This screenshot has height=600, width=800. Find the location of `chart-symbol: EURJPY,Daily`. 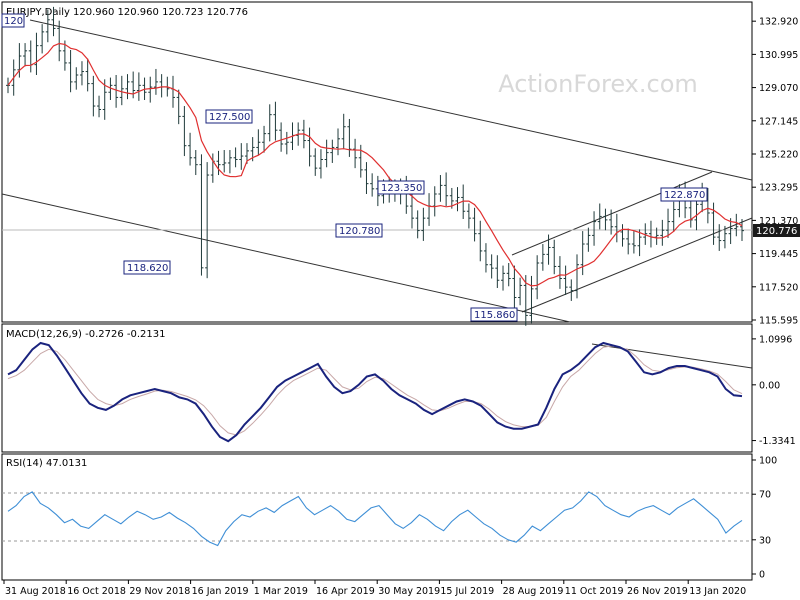

chart-symbol: EURJPY,Daily is located at coordinates (38, 12).